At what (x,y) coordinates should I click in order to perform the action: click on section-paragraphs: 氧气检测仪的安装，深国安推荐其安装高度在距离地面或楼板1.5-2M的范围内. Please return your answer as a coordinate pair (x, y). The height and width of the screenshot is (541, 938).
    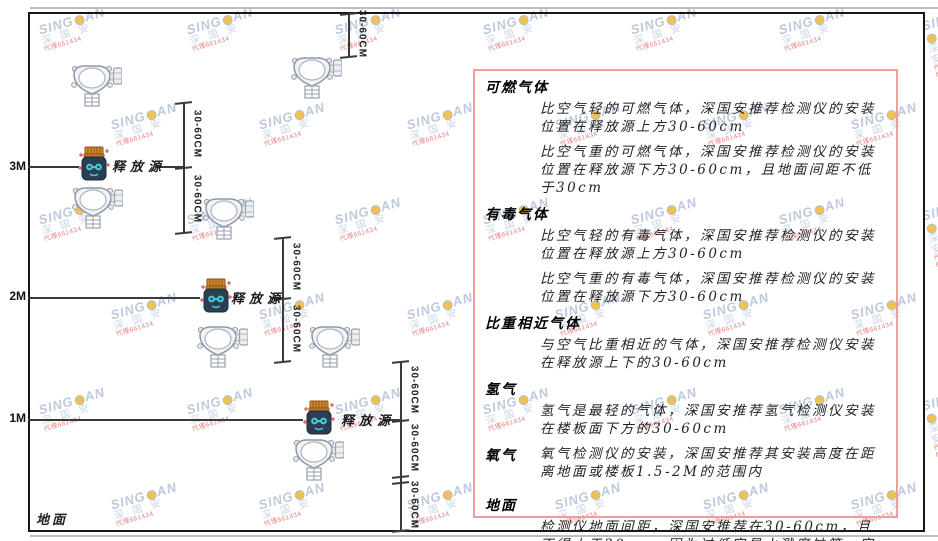
    Looking at the image, I should click on (686, 463).